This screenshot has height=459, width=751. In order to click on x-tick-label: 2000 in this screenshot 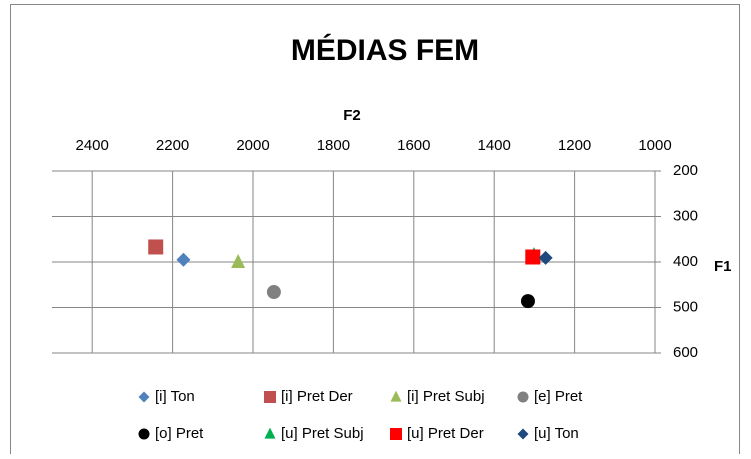, I will do `click(252, 145)`.